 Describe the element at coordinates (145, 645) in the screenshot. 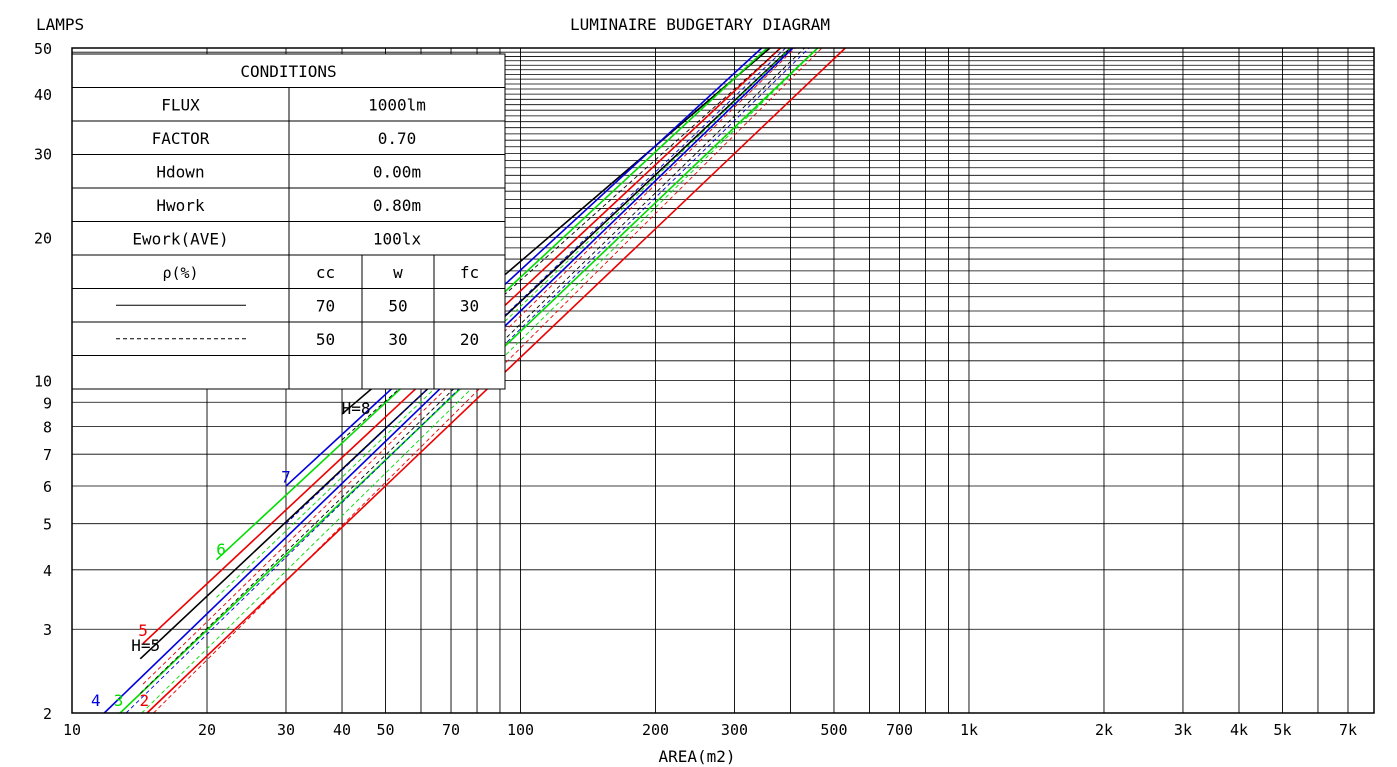

I see `series-label: H=5` at that location.